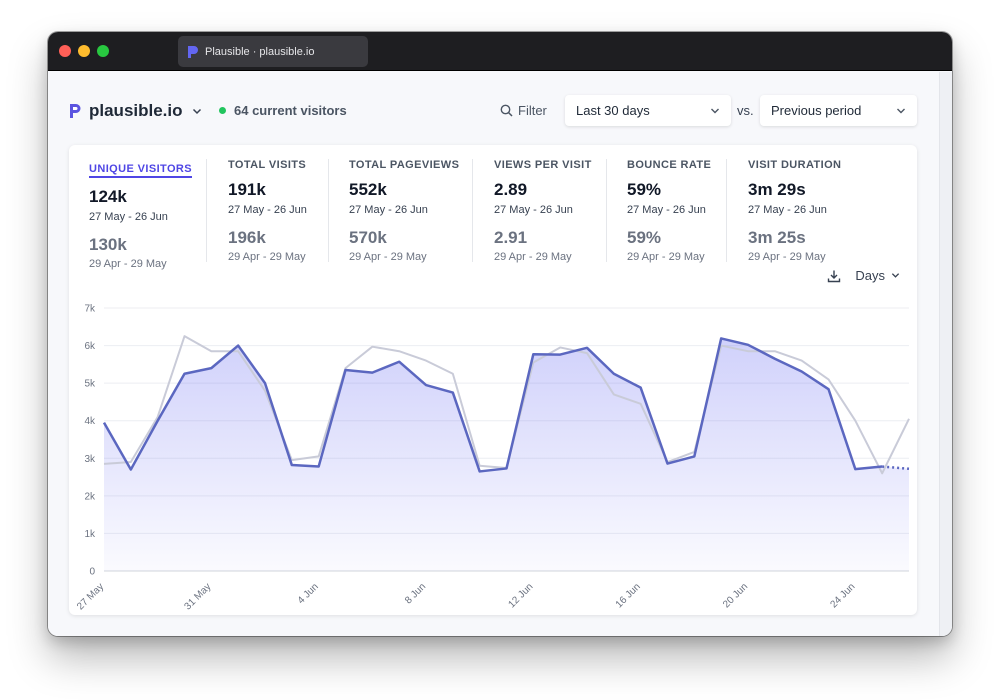  What do you see at coordinates (308, 593) in the screenshot?
I see `x-tick-label: 4 Jun` at bounding box center [308, 593].